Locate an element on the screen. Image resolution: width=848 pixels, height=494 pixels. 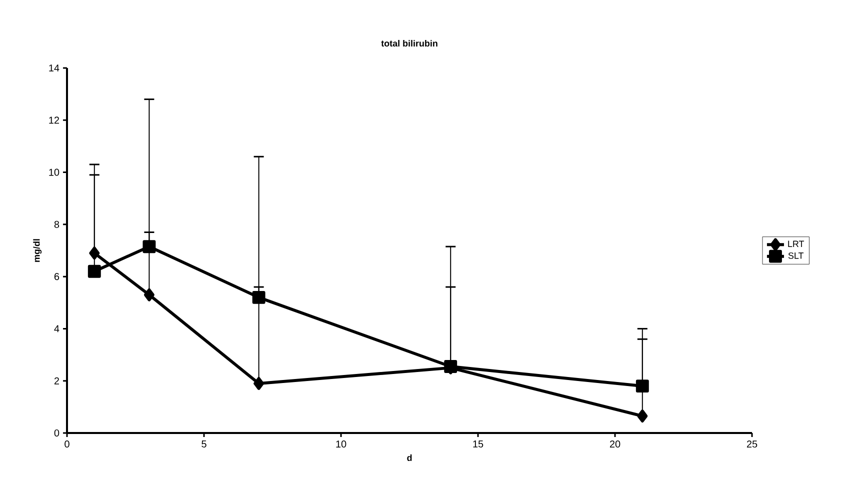
x-tick-label: 15 is located at coordinates (478, 444).